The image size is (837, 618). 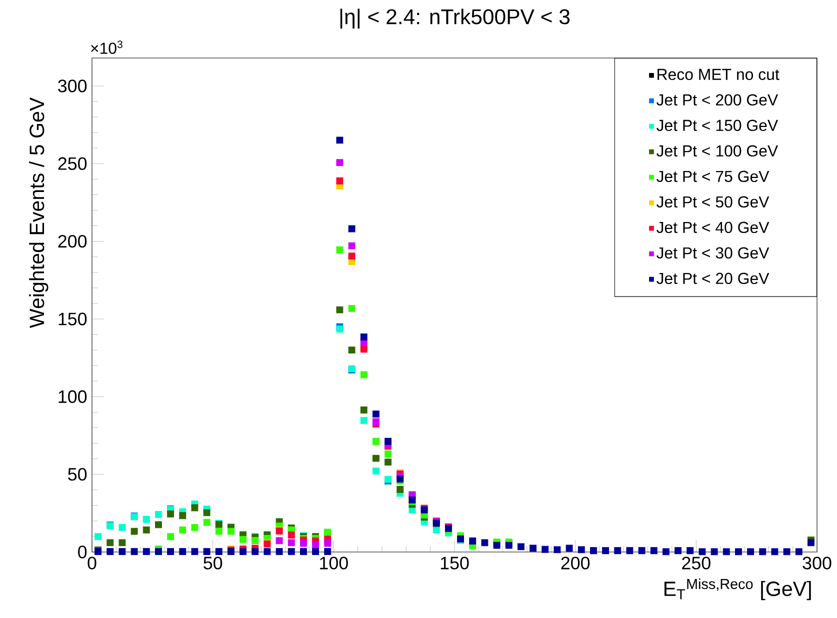 I want to click on y-tick-label: 50, so click(x=77, y=474).